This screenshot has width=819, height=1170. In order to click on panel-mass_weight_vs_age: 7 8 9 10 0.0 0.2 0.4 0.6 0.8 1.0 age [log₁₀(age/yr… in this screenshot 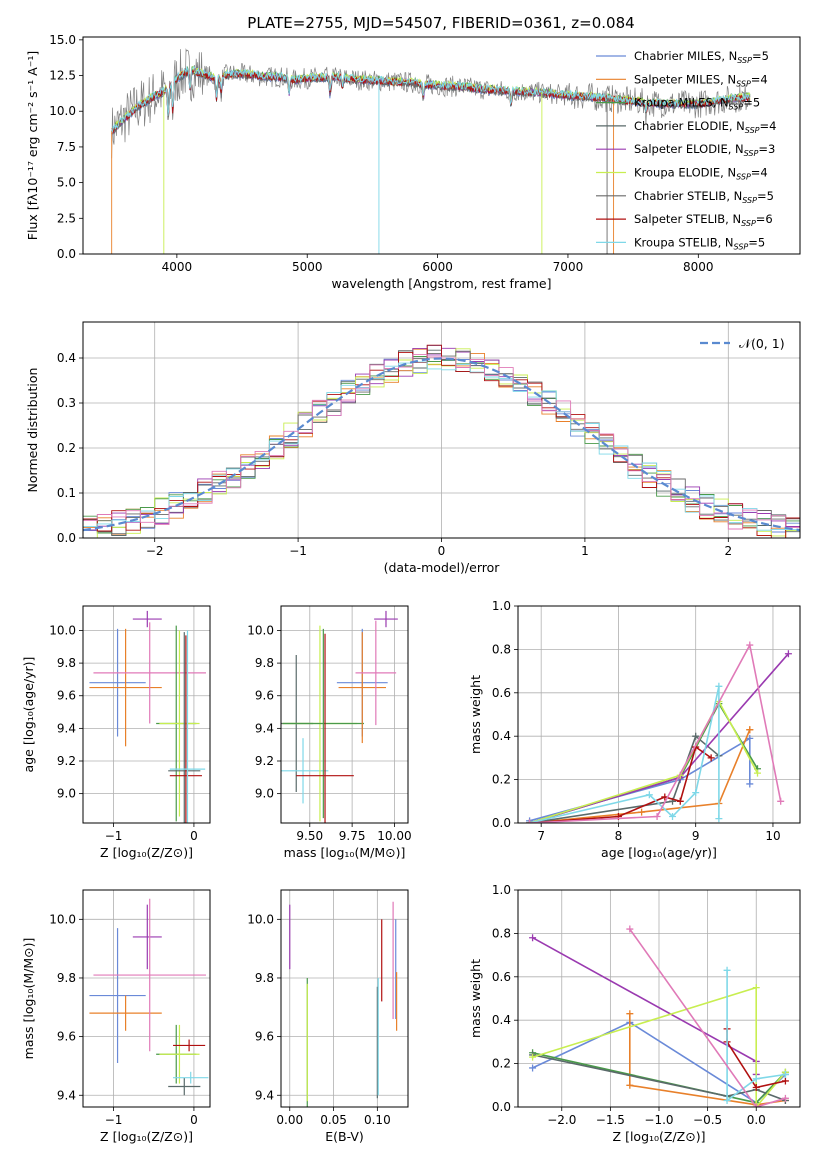, I will do `click(634, 729)`.